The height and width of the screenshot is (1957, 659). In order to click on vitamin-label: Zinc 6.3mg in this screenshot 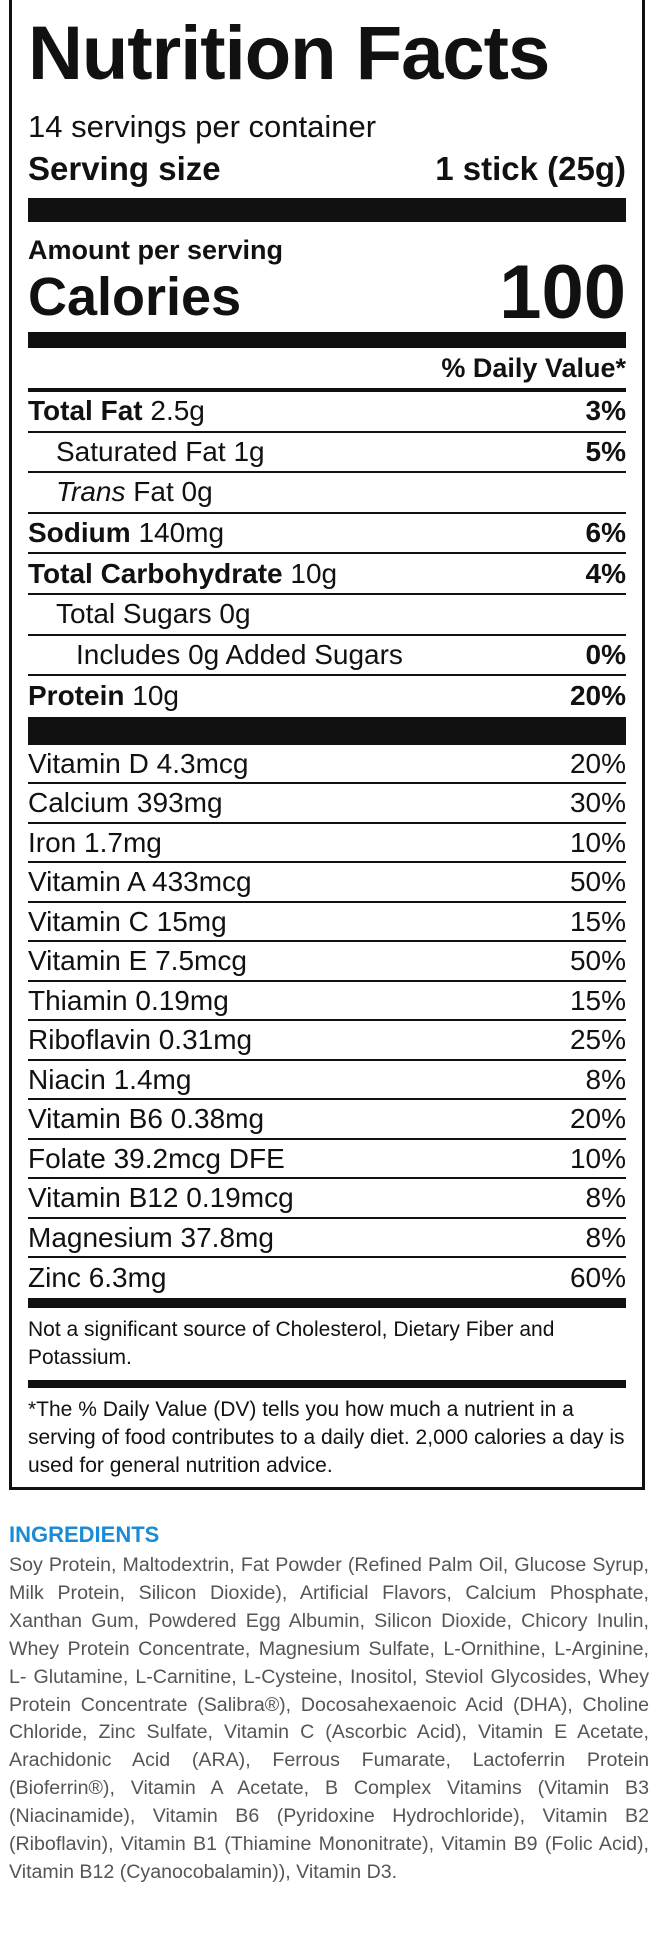, I will do `click(97, 1278)`.